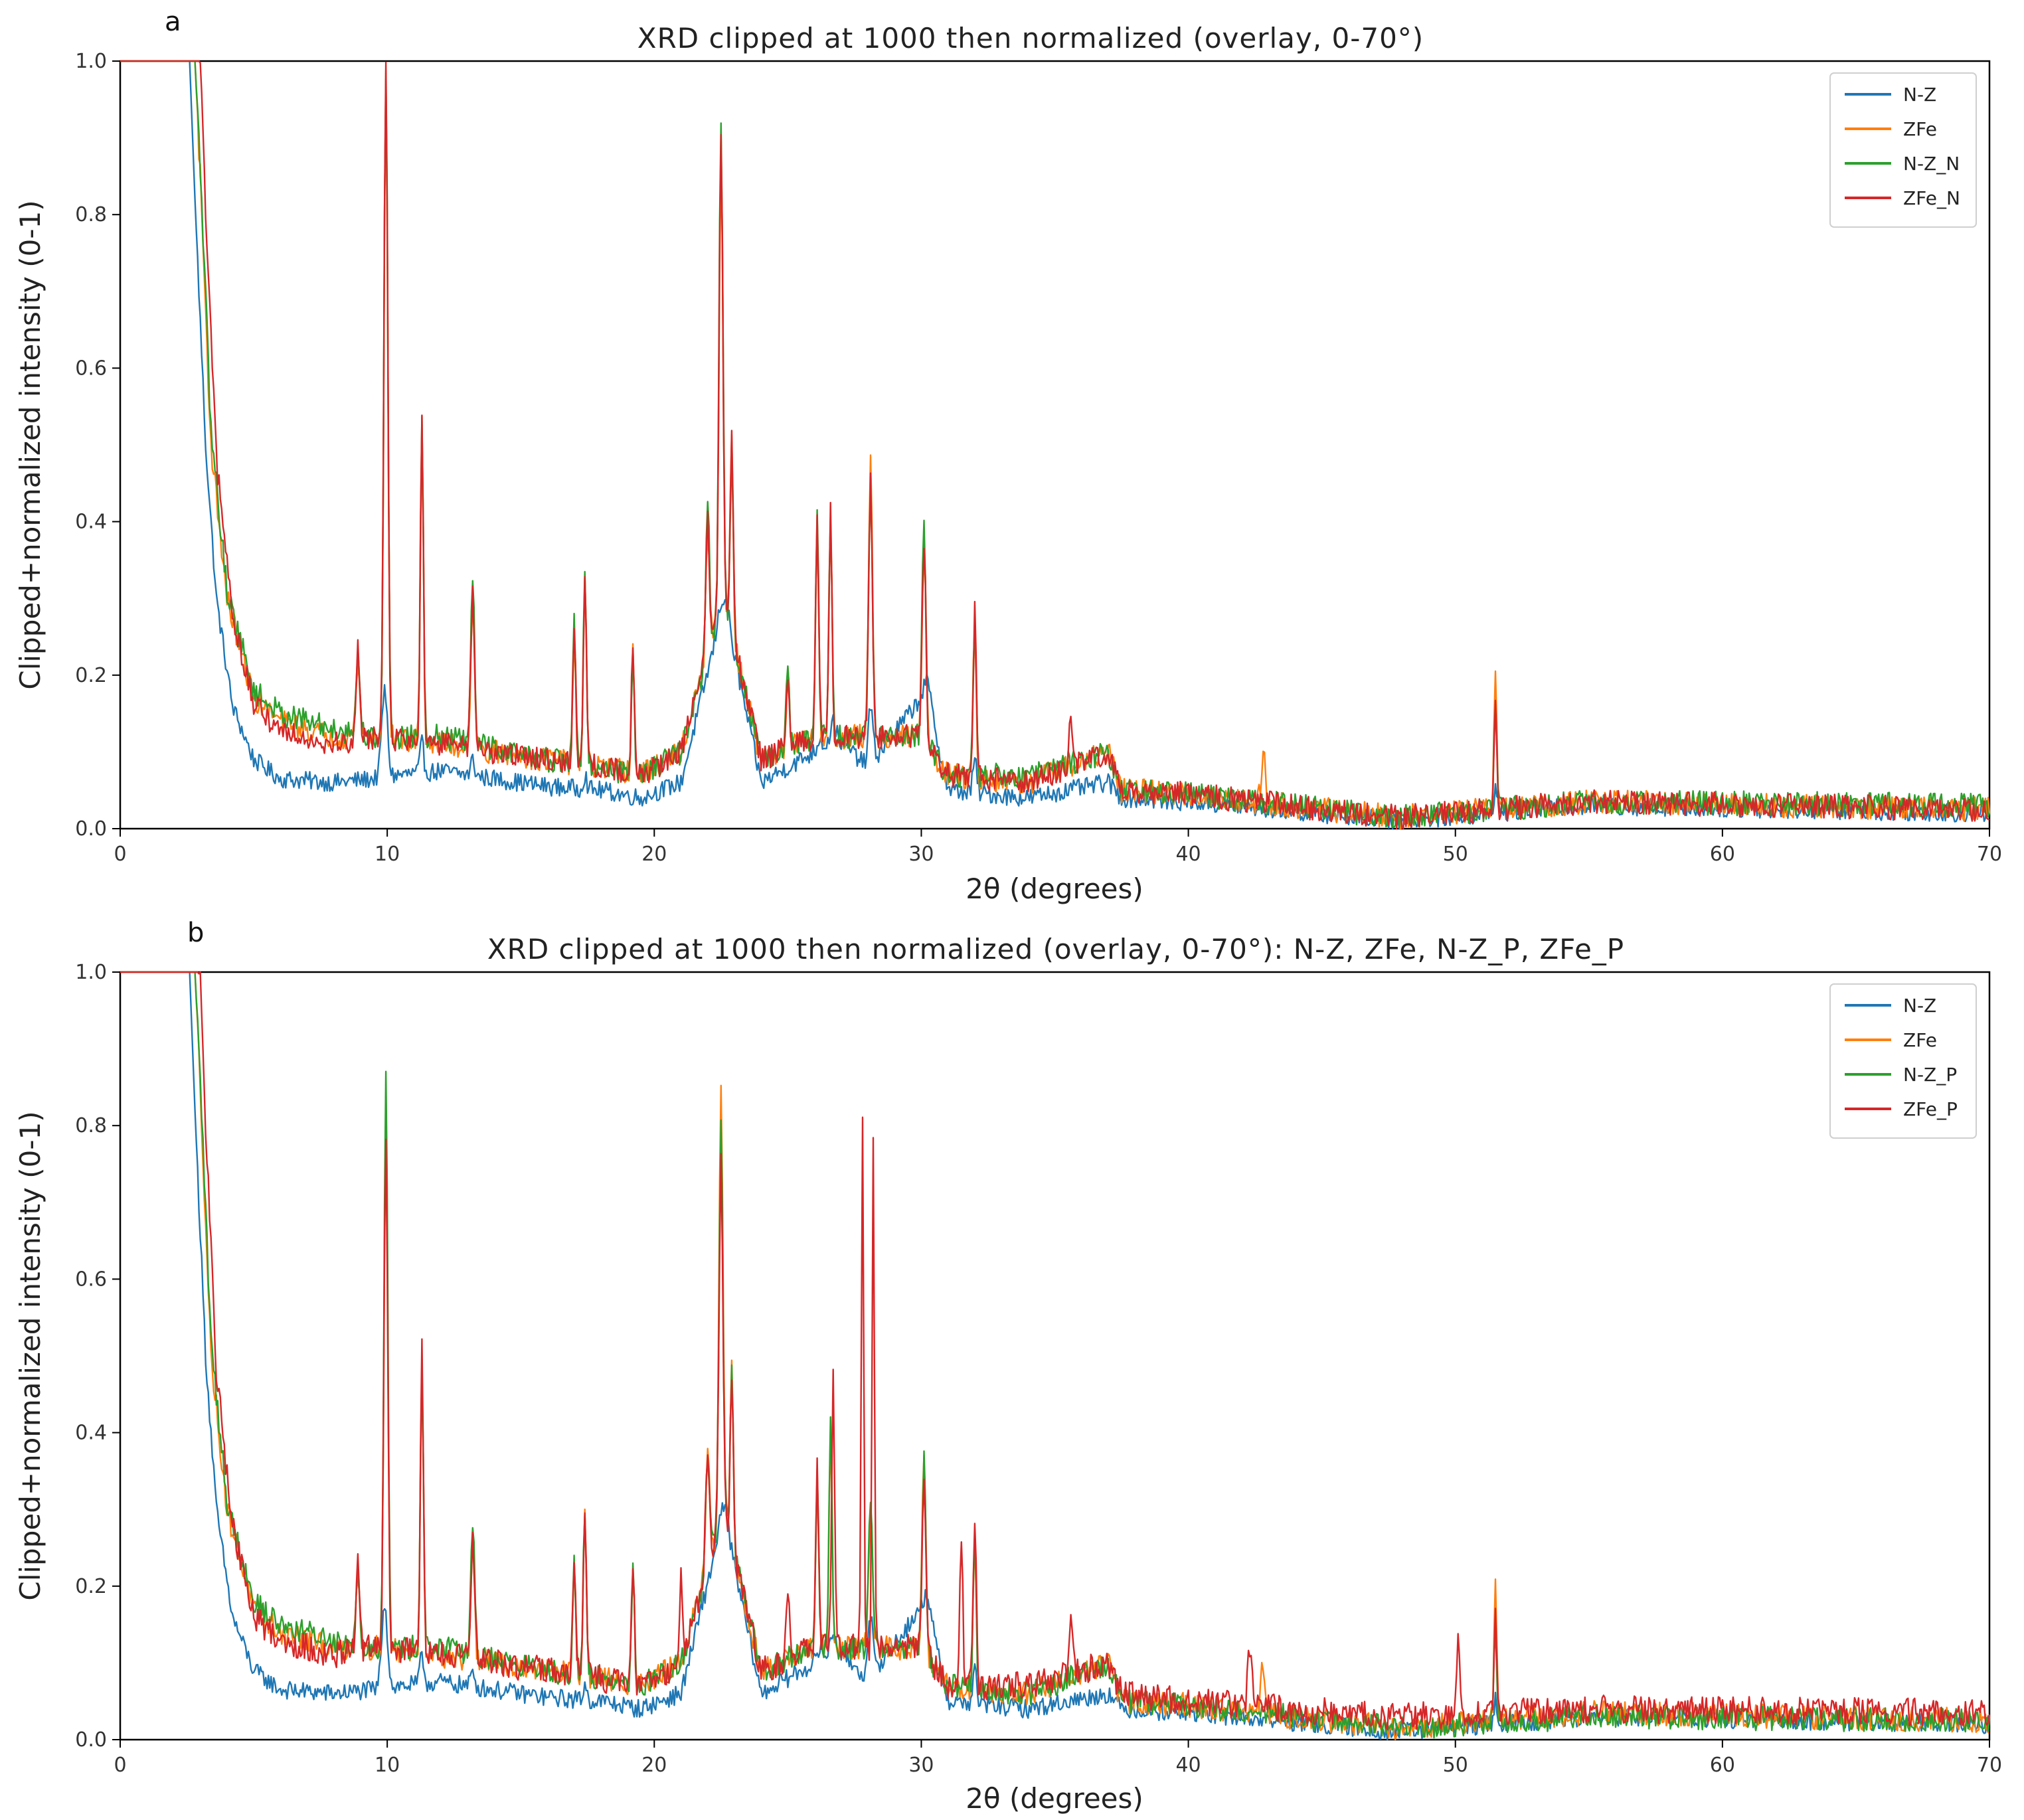  Describe the element at coordinates (1930, 1075) in the screenshot. I see `legend-label-b-nzp: N-Z_P` at that location.